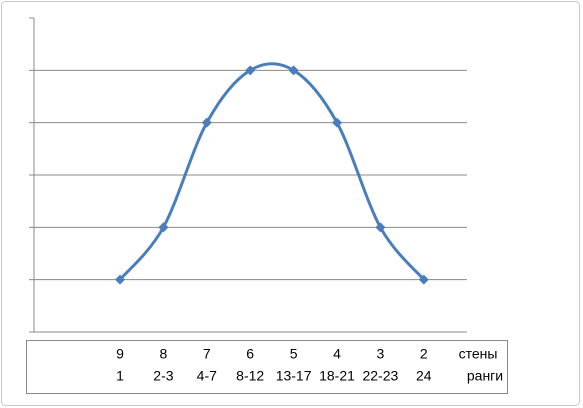 This screenshot has height=408, width=583. What do you see at coordinates (424, 354) in the screenshot?
I see `category-label: 2` at bounding box center [424, 354].